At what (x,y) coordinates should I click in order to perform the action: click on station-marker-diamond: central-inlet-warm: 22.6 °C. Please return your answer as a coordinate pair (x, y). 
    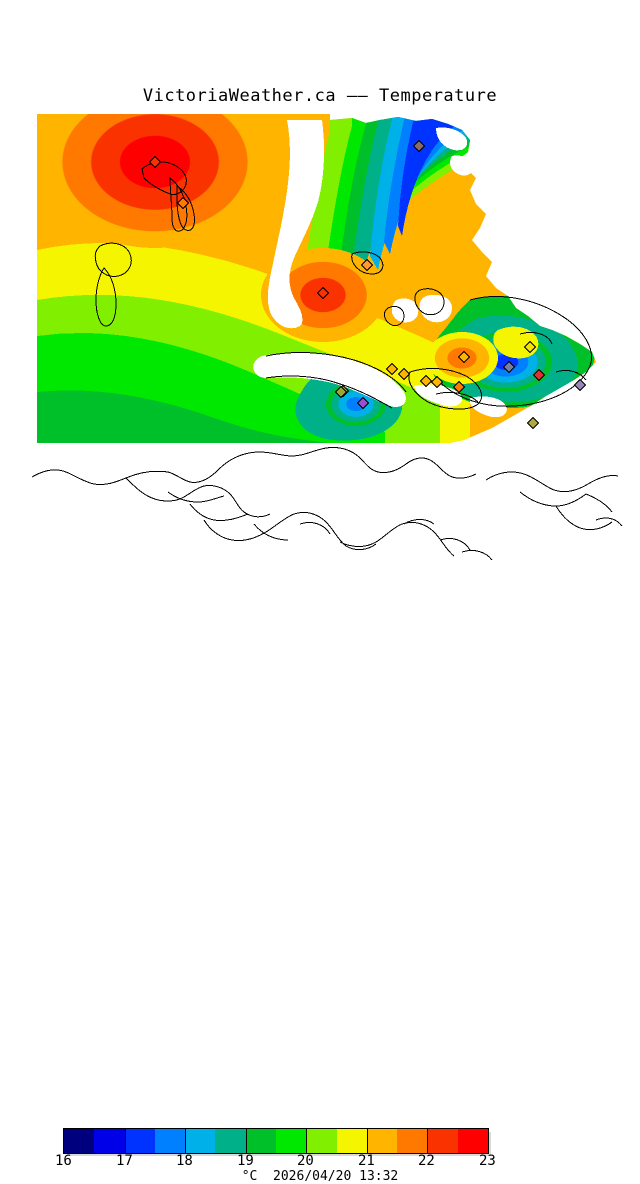
    Looking at the image, I should click on (323, 293).